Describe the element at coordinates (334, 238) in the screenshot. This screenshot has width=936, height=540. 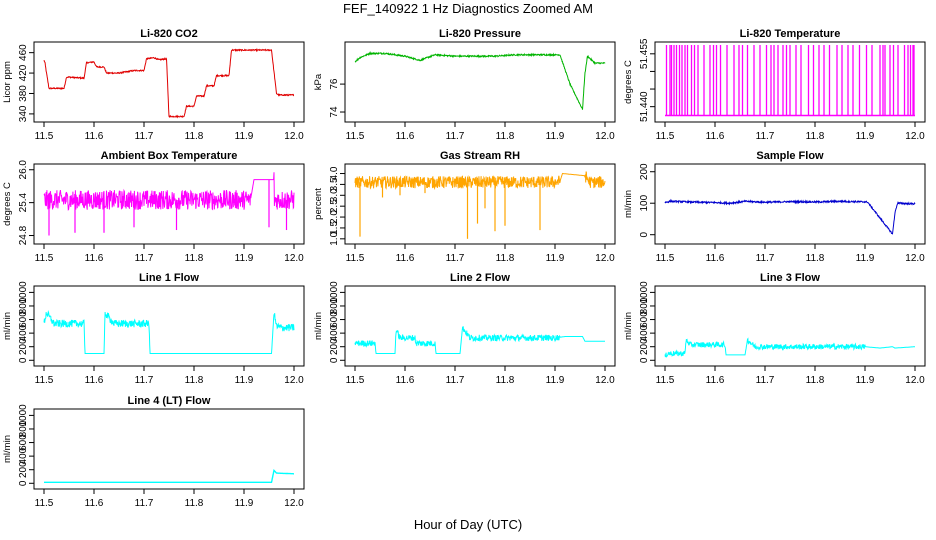
I see `y-tick-label: 1.0` at that location.